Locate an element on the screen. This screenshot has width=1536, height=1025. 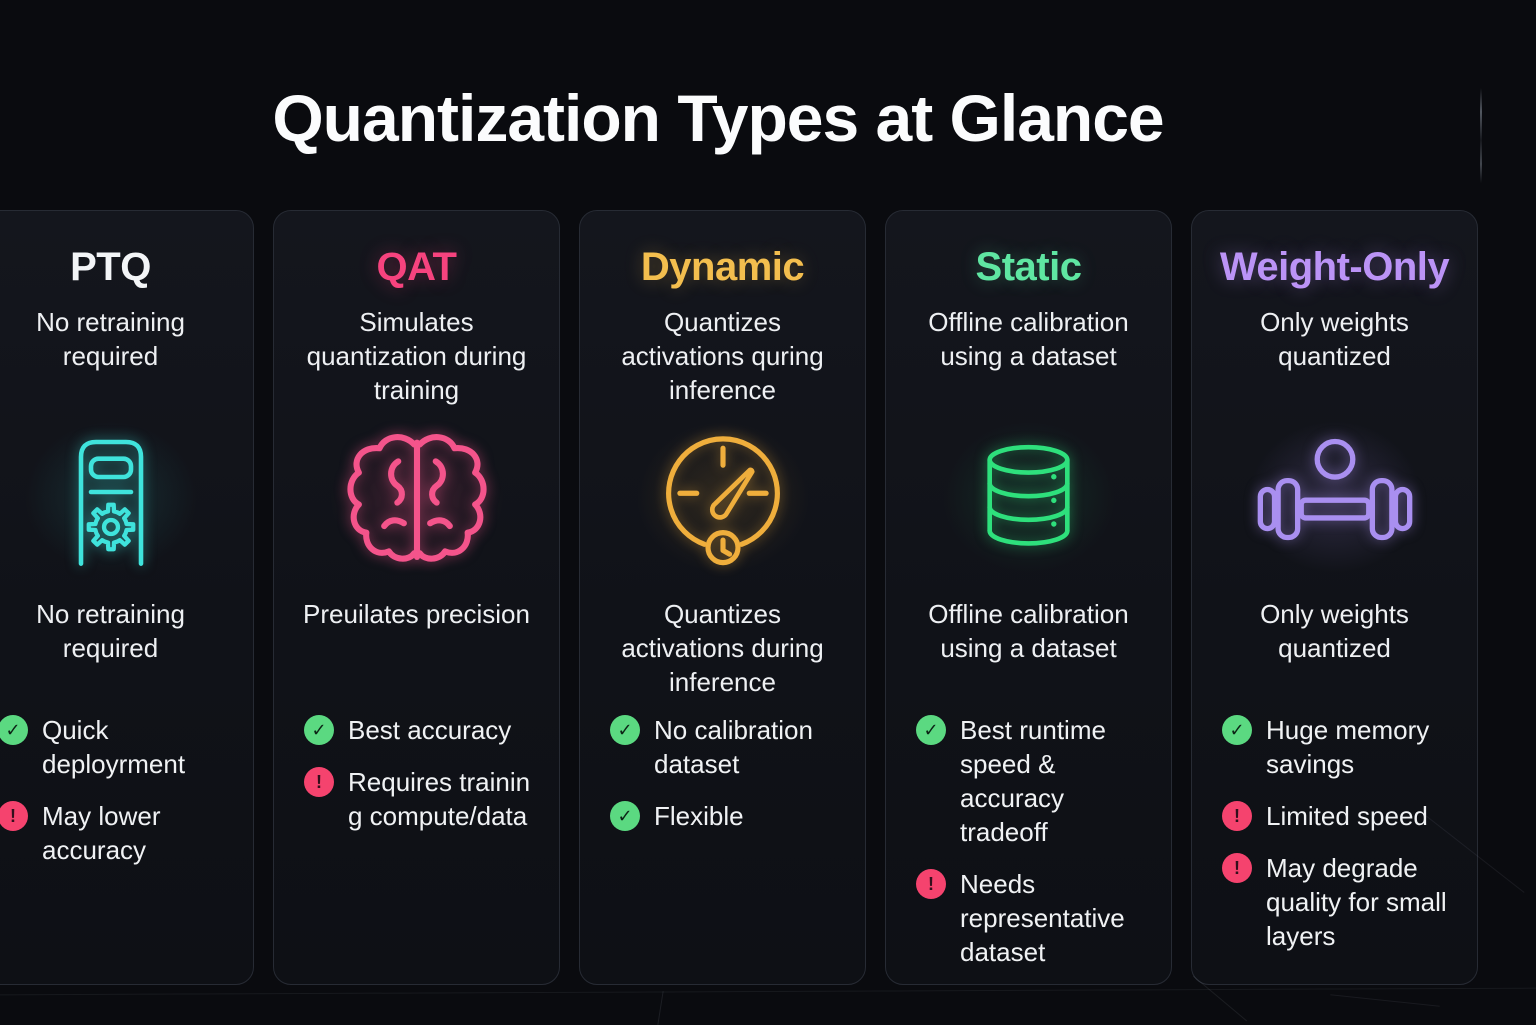
bullet-text: Flexible is located at coordinates (699, 816).